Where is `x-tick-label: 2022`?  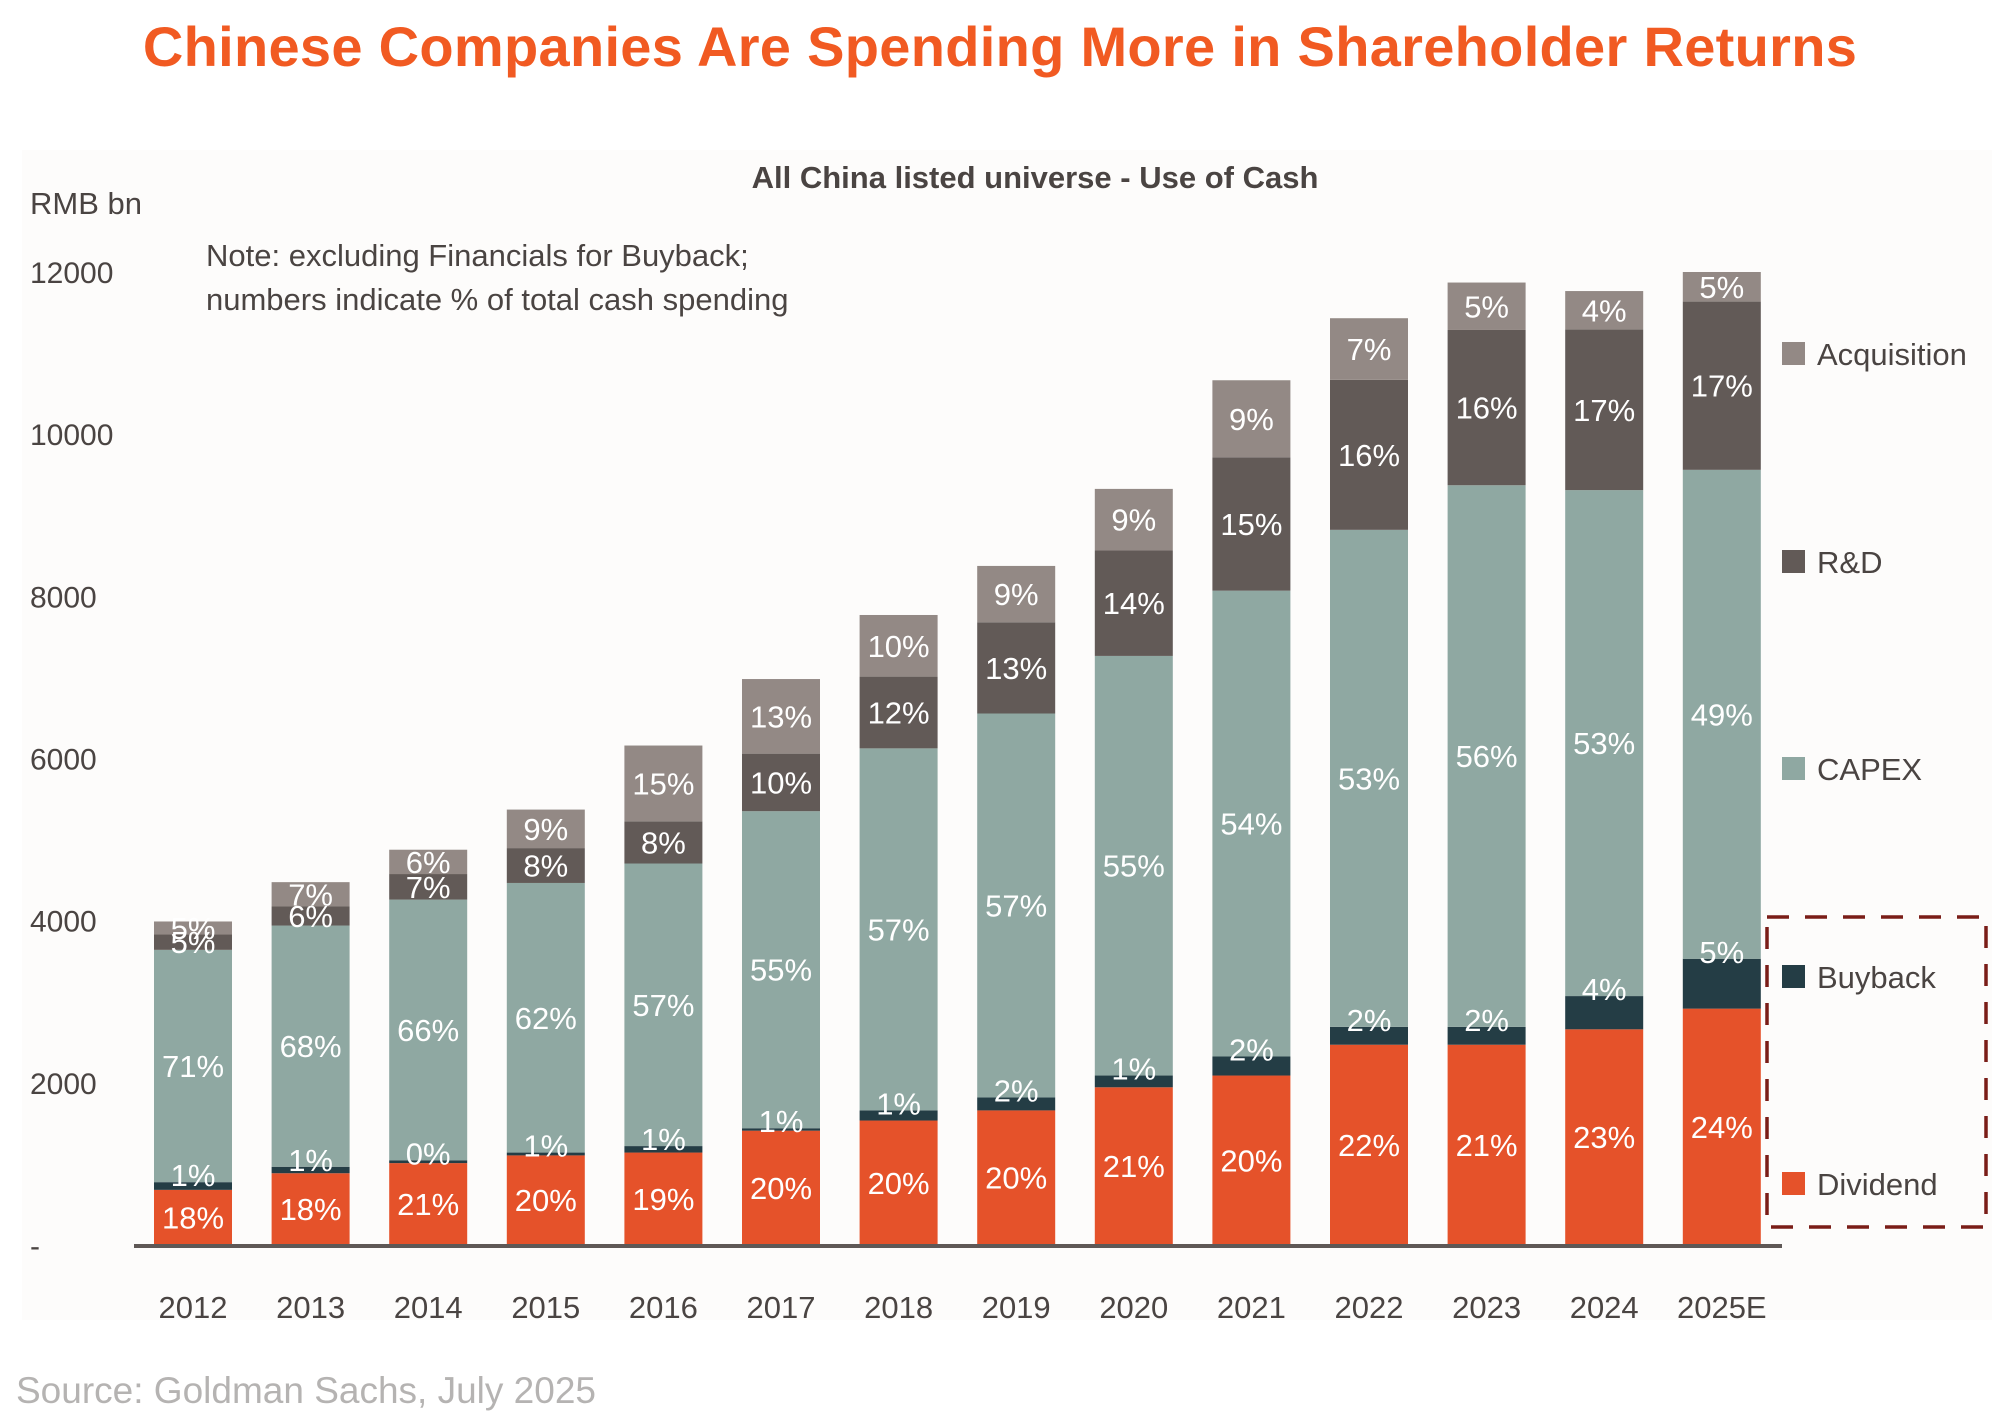
x-tick-label: 2022 is located at coordinates (1369, 1307).